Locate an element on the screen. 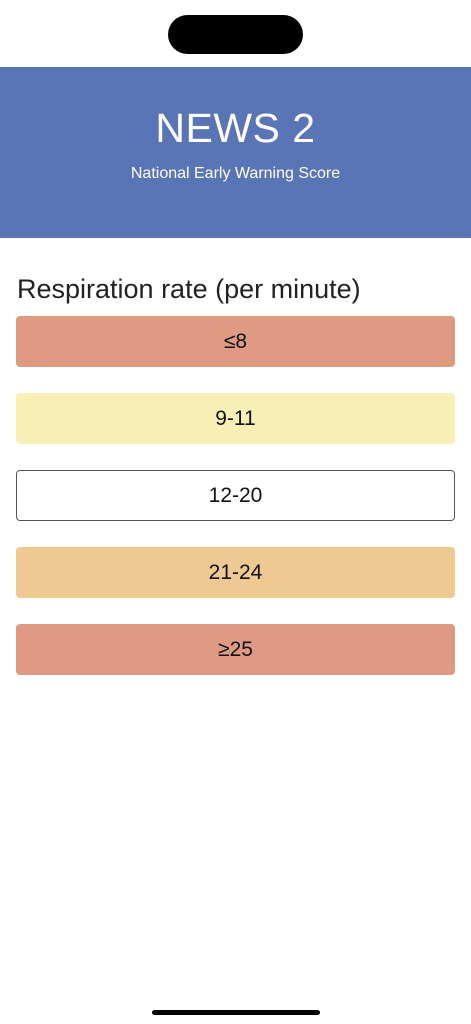 The width and height of the screenshot is (471, 1024). app-title: NEWS 2 is located at coordinates (235, 128).